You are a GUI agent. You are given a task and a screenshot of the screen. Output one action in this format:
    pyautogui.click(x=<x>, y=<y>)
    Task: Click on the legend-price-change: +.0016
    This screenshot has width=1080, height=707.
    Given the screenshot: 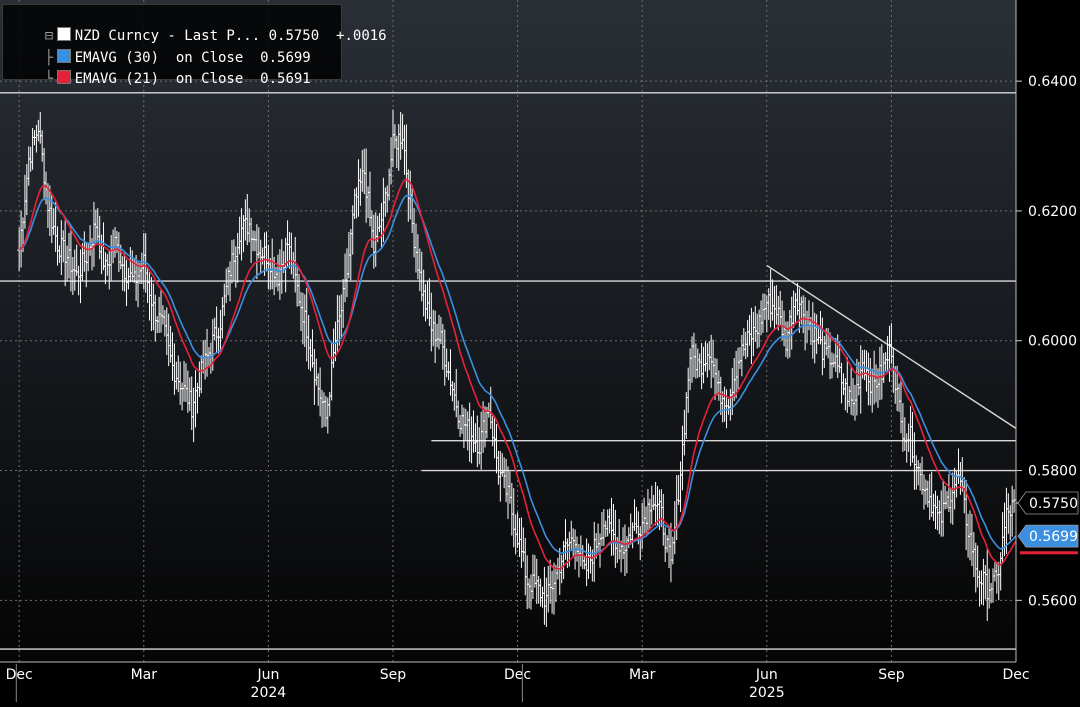 What is the action you would take?
    pyautogui.click(x=361, y=36)
    